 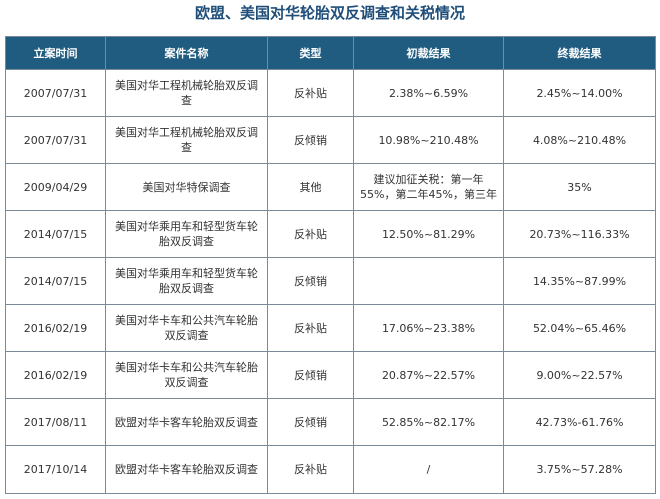 What do you see at coordinates (579, 469) in the screenshot?
I see `cell-final: 3.75%~57.28%` at bounding box center [579, 469].